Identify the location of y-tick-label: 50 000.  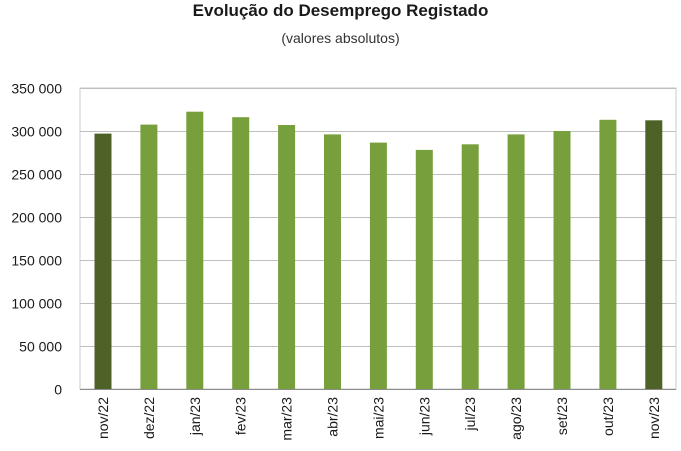
(40, 347).